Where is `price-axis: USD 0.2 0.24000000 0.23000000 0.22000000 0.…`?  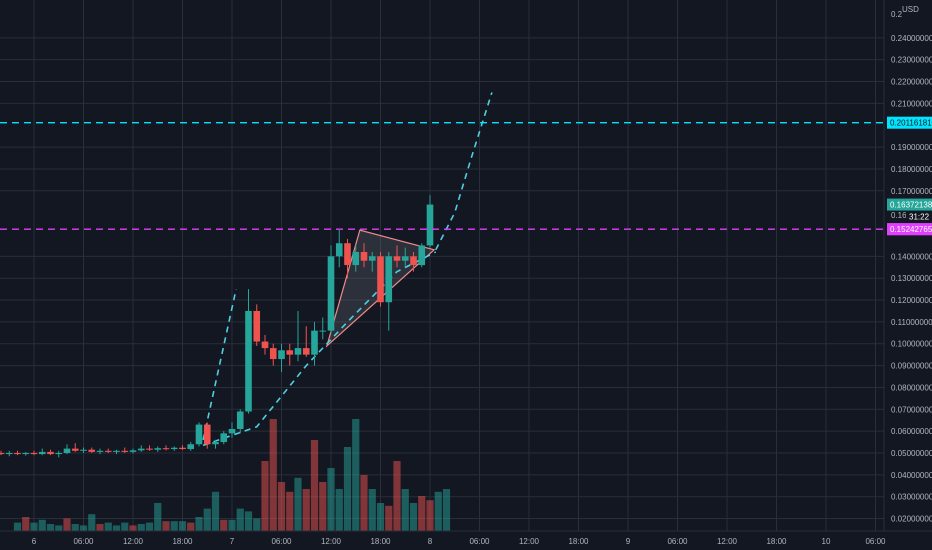
price-axis: USD 0.2 0.24000000 0.23000000 0.22000000 0.… is located at coordinates (907, 265).